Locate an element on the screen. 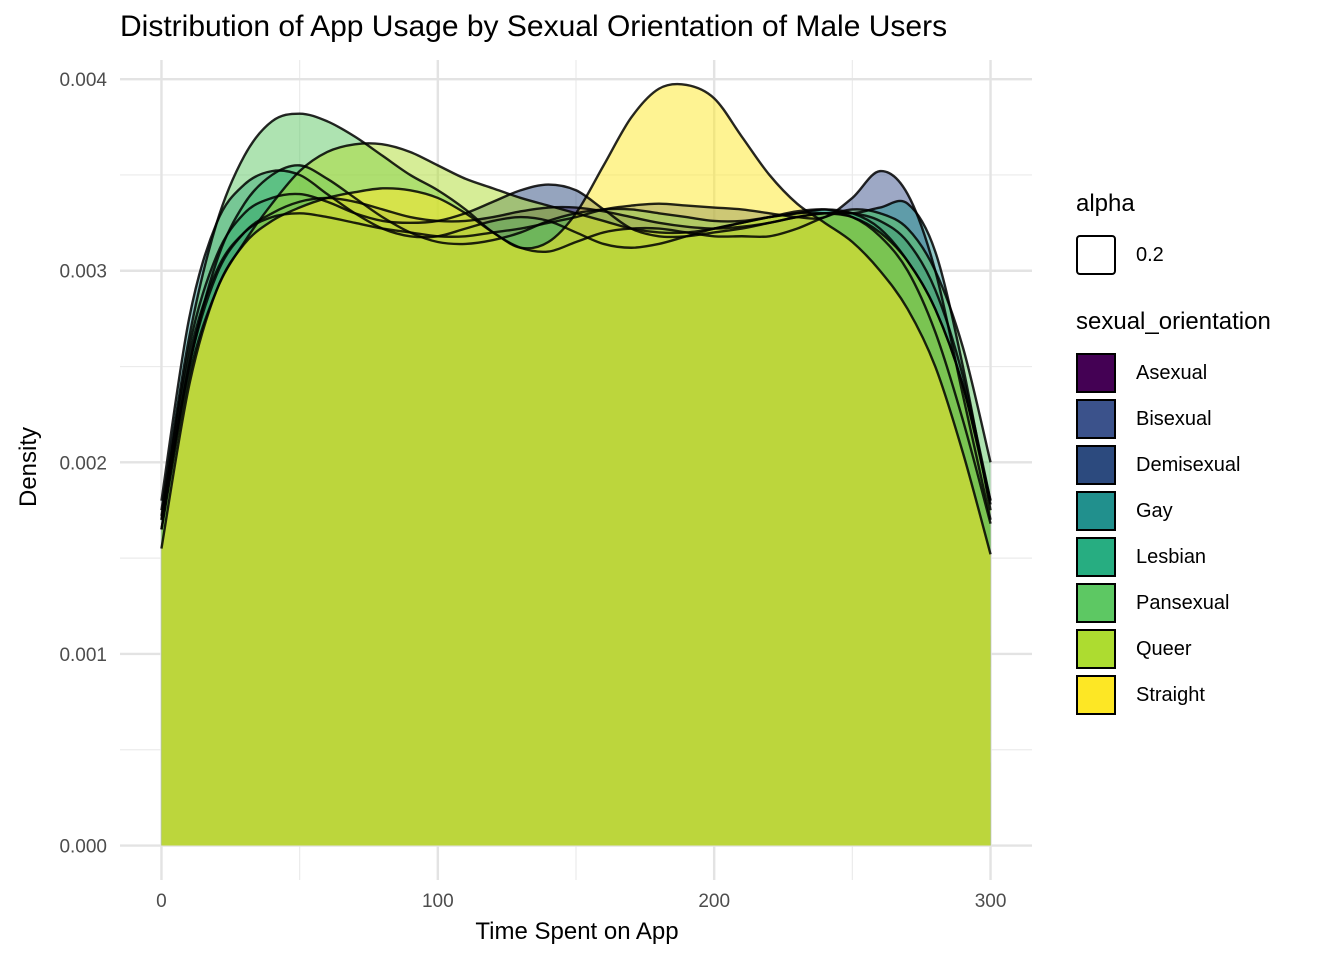  legend-item-pansexual: Pansexual is located at coordinates (1173, 603).